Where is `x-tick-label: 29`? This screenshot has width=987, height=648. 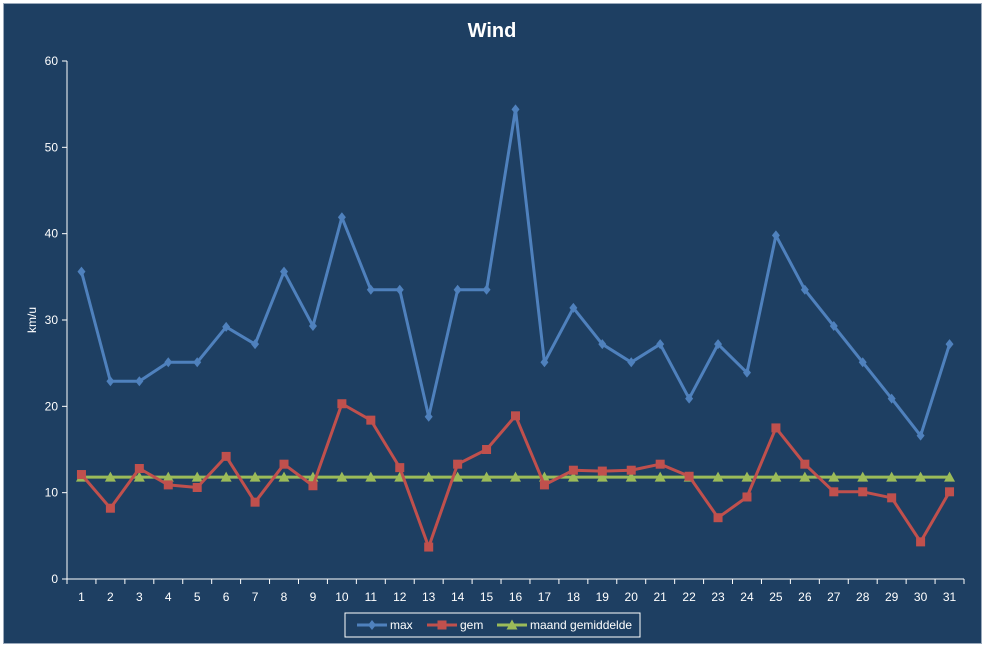
x-tick-label: 29 is located at coordinates (892, 597).